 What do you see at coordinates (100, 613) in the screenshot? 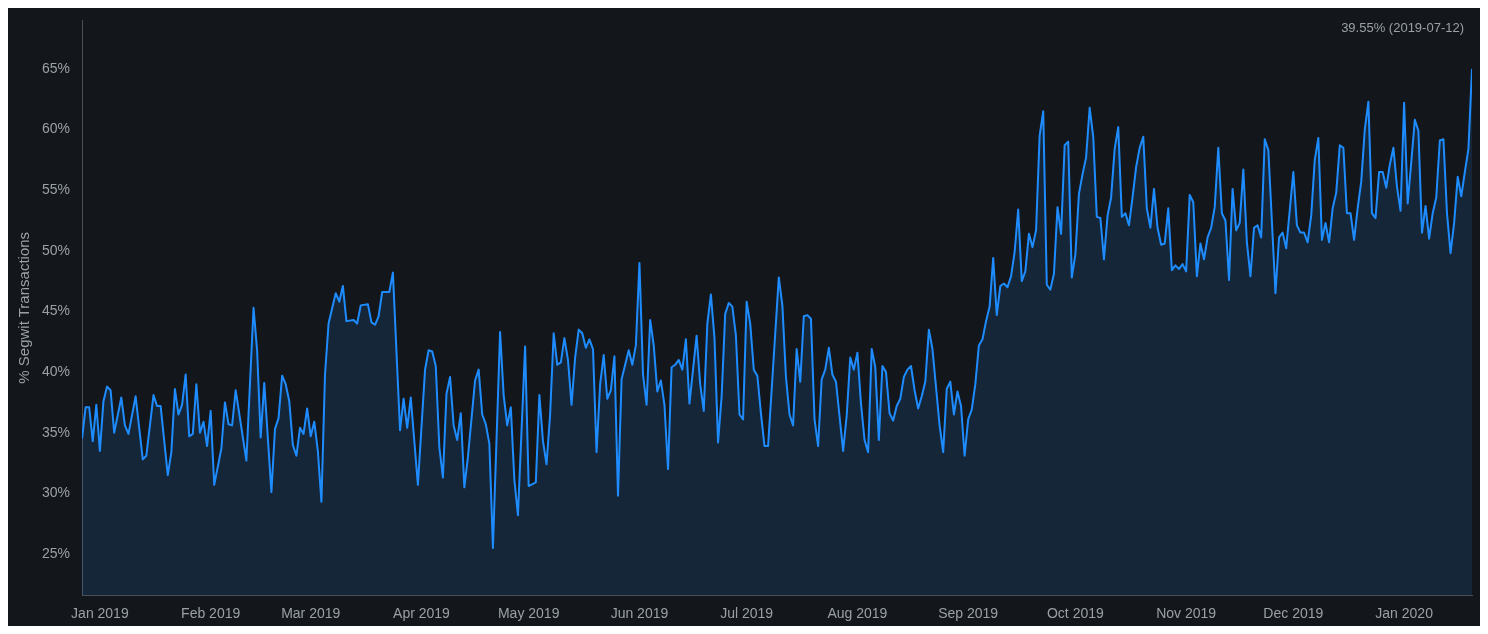
I see `x-tick-label: Jan 2019` at bounding box center [100, 613].